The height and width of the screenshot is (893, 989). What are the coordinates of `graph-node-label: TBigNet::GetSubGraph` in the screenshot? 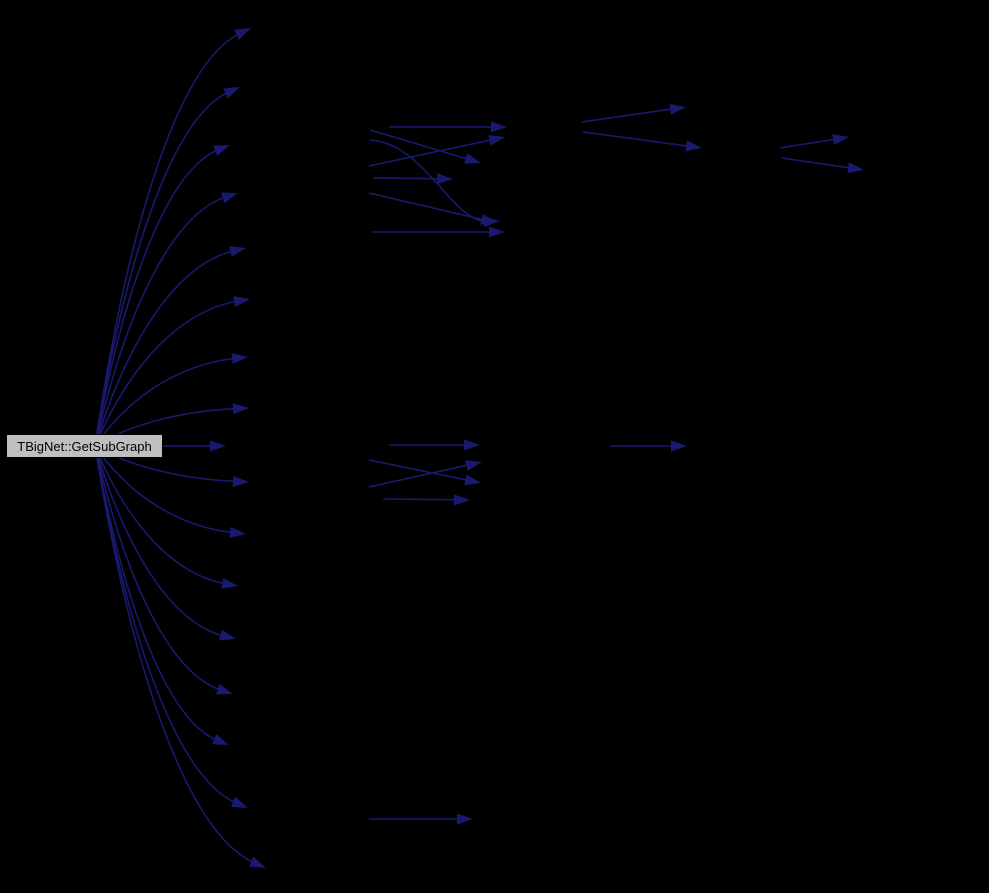 It's located at (84, 446).